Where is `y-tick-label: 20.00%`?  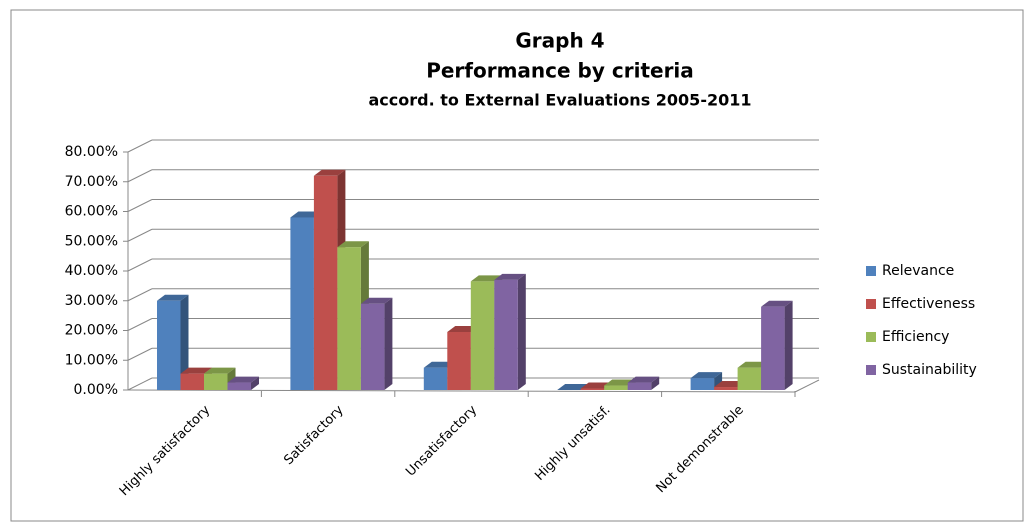 y-tick-label: 20.00% is located at coordinates (91, 331).